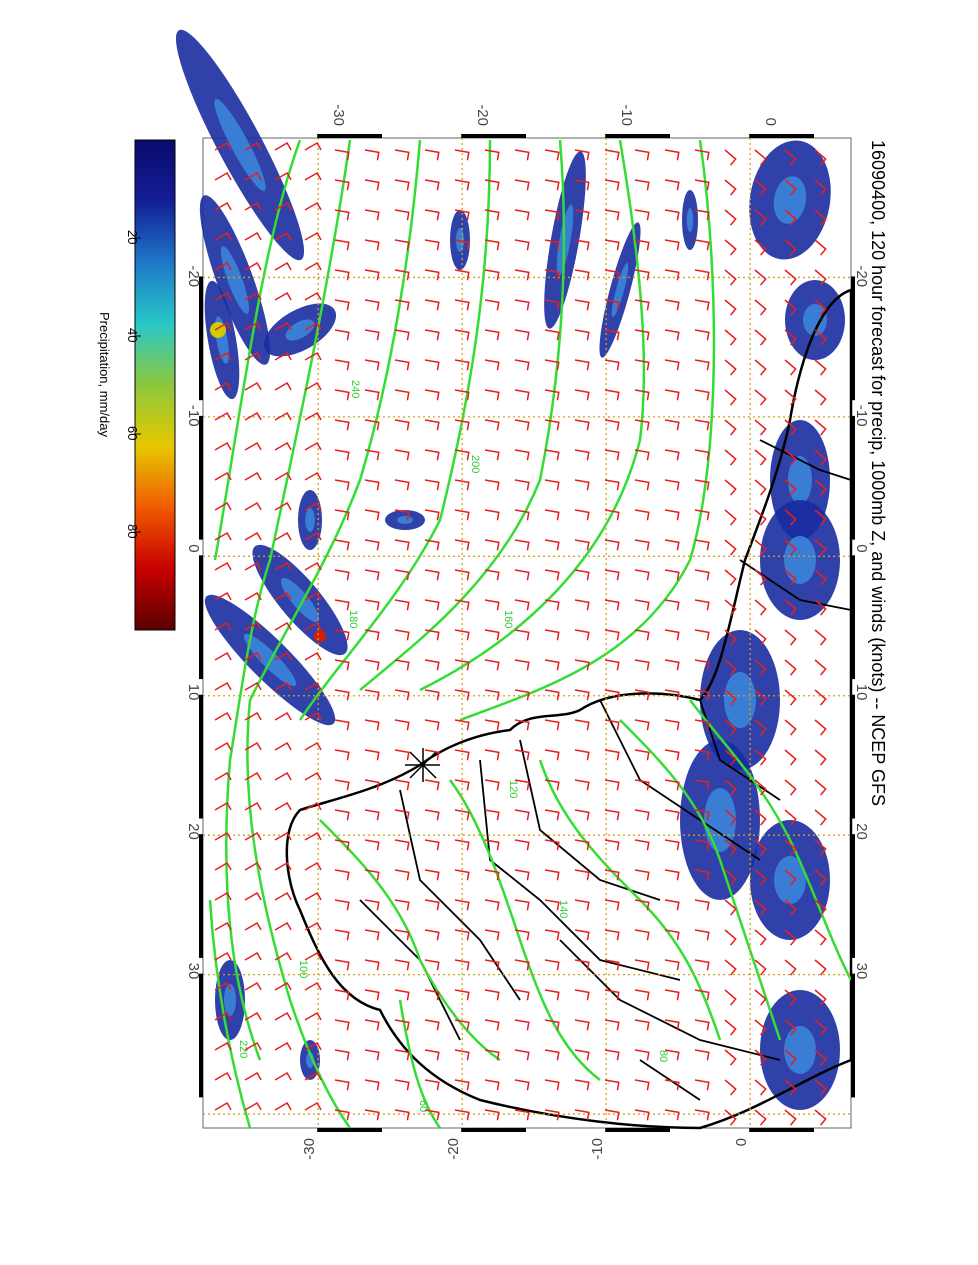  What do you see at coordinates (309, 1149) in the screenshot?
I see `lat-tick-label-bottom: -30` at bounding box center [309, 1149].